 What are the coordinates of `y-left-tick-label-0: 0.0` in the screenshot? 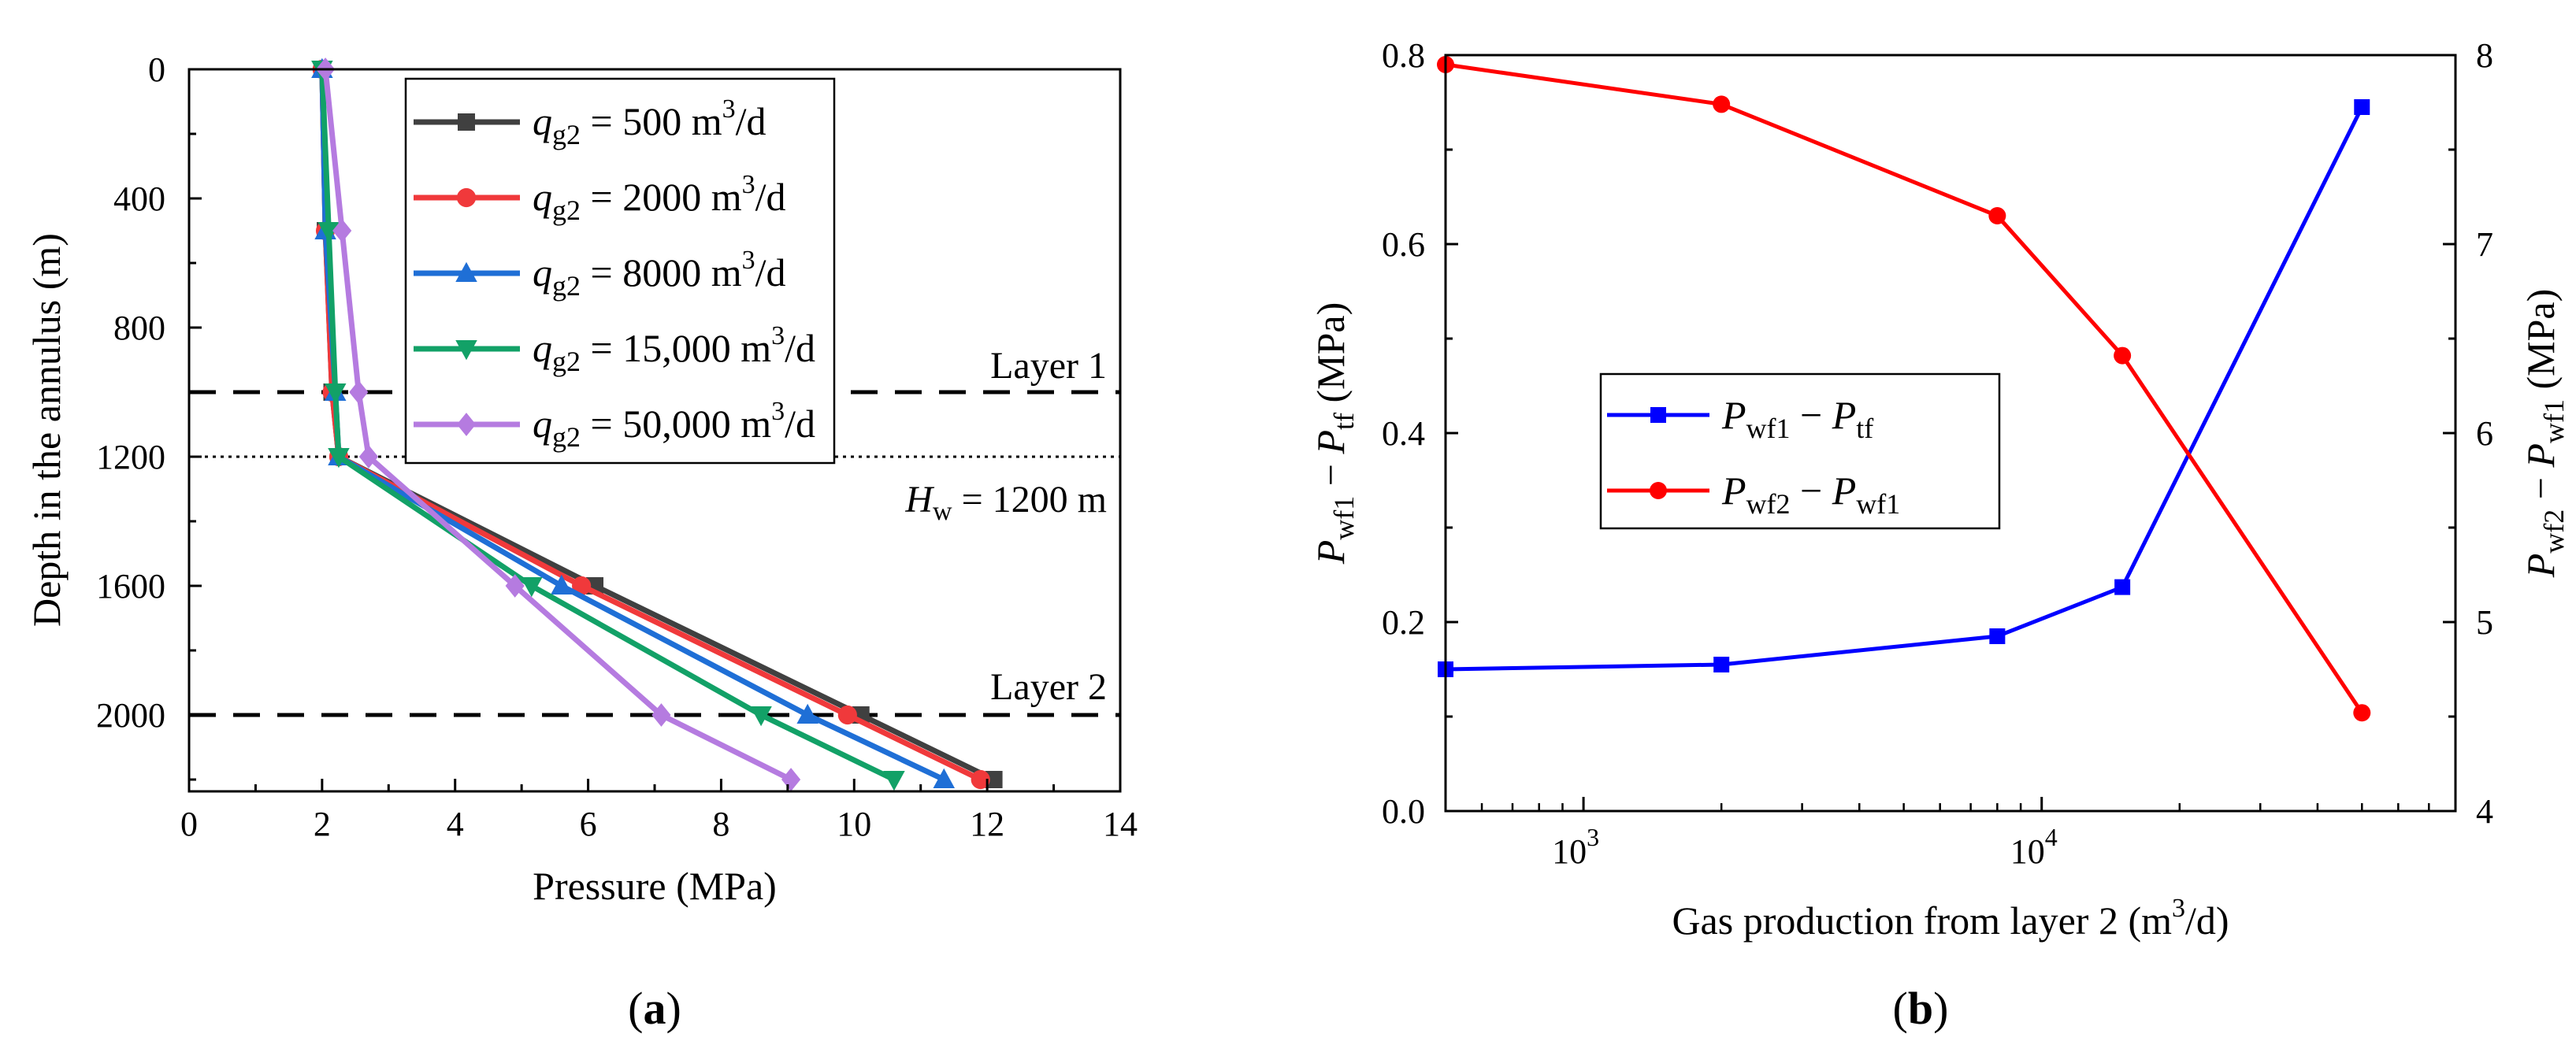 It's located at (1403, 811).